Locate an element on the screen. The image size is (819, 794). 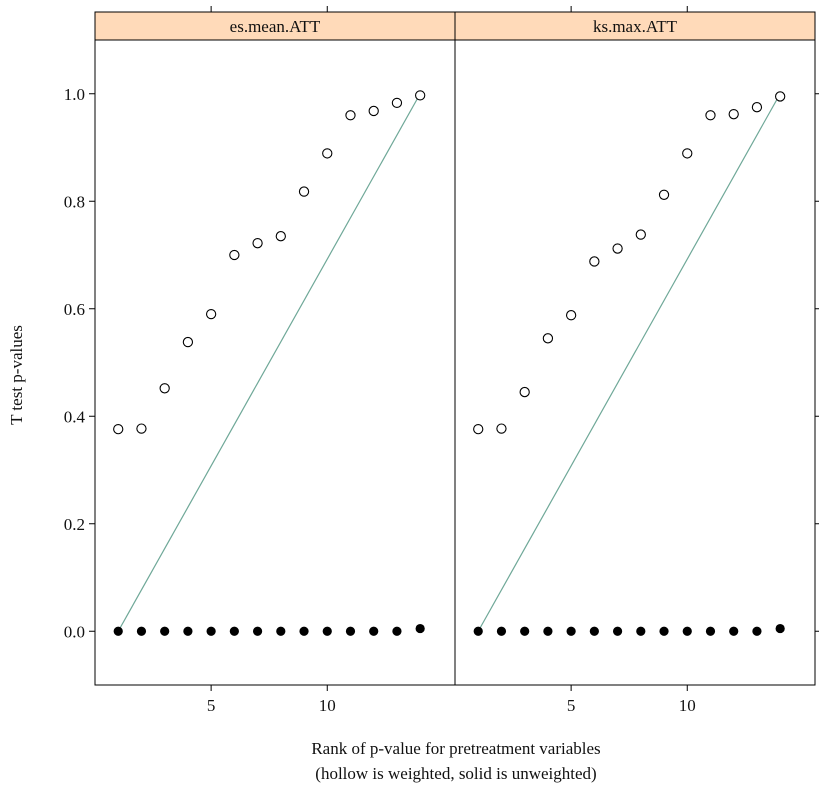
y-tick-label-1-0: 1.0 is located at coordinates (74, 94).